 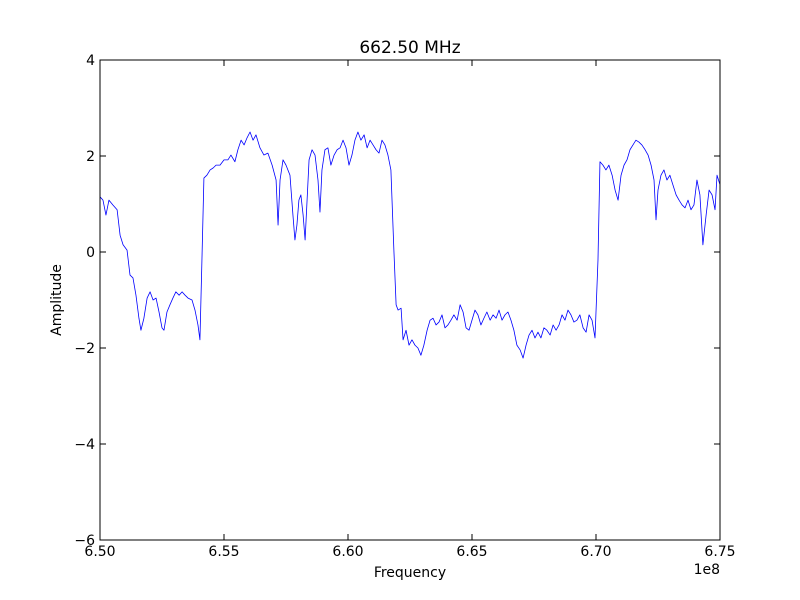 What do you see at coordinates (99, 552) in the screenshot?
I see `x-tick-label: 6.50` at bounding box center [99, 552].